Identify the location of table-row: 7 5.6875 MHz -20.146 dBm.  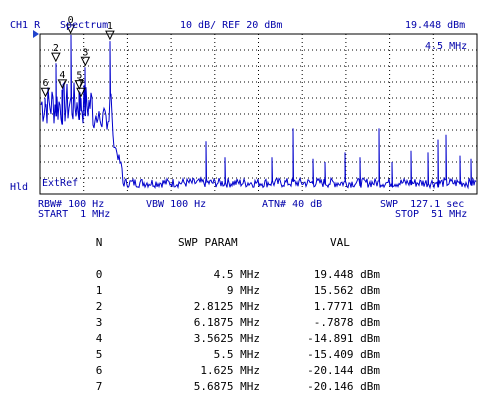
(245, 388).